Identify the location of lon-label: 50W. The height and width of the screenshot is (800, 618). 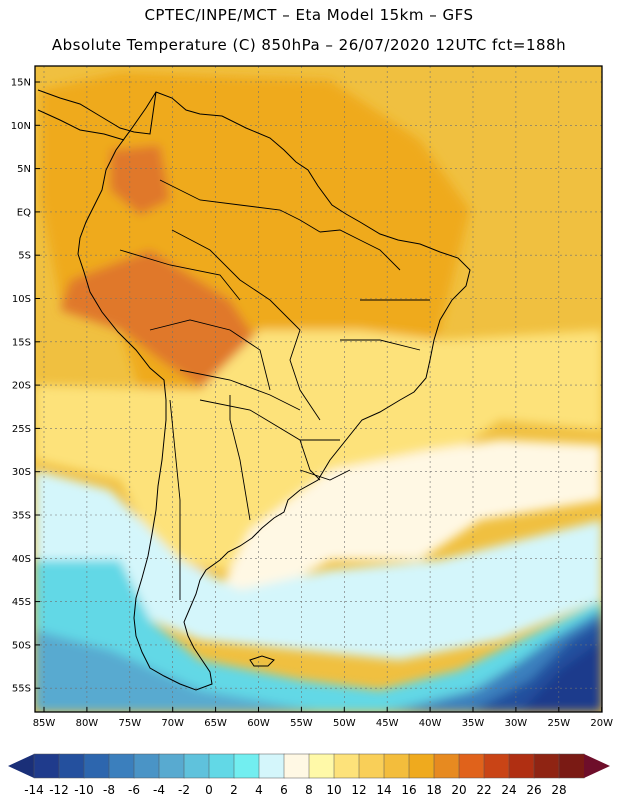
(344, 723).